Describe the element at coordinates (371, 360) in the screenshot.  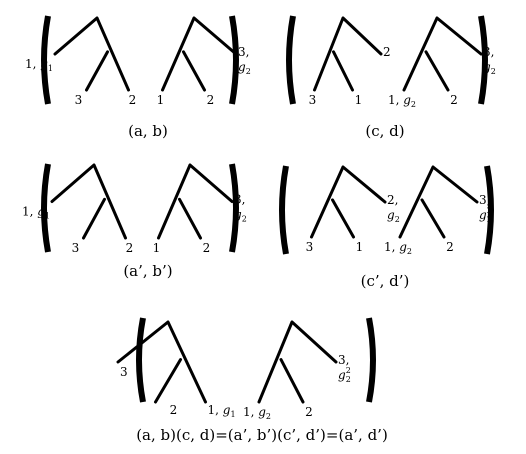
I see `close-paren-product` at that location.